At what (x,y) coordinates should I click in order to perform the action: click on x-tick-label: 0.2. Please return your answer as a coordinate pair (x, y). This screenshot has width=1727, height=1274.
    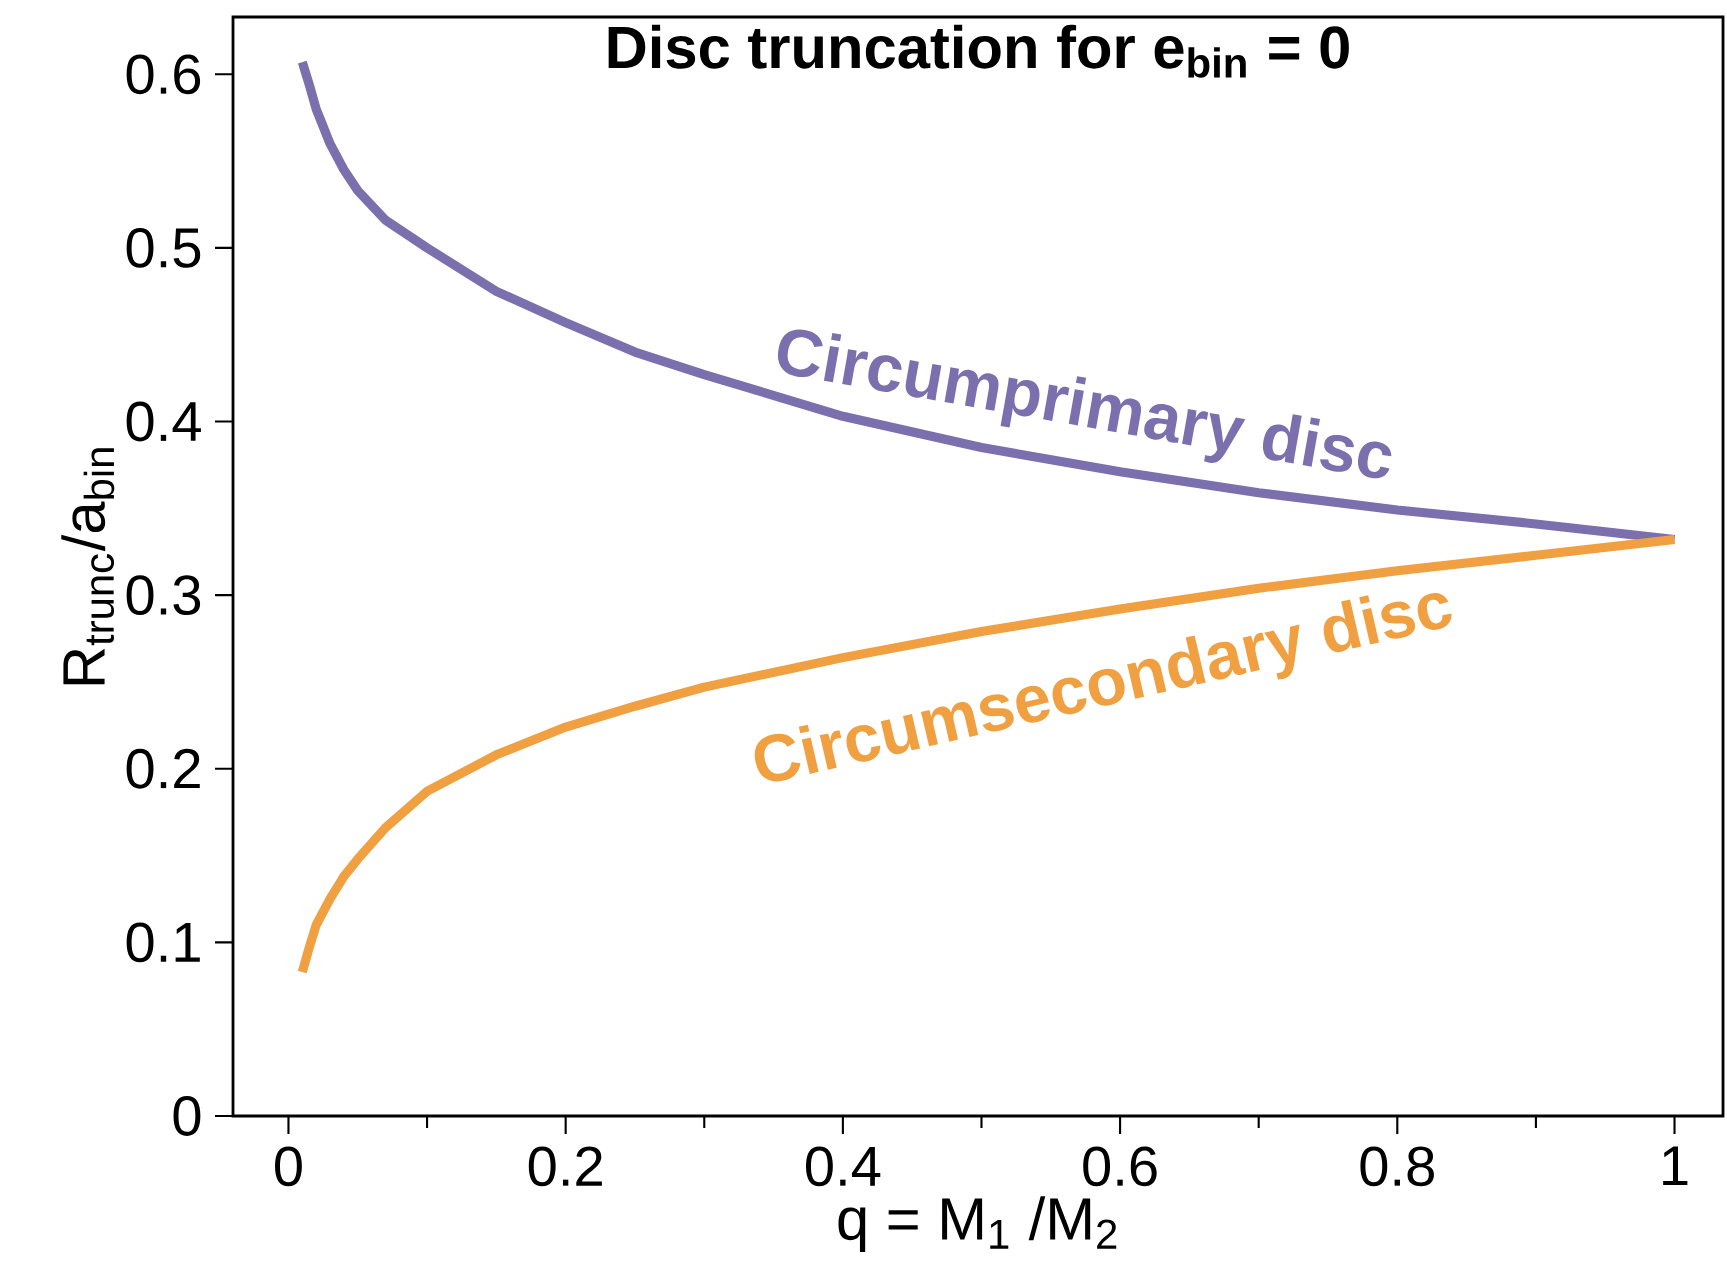
    Looking at the image, I should click on (565, 1166).